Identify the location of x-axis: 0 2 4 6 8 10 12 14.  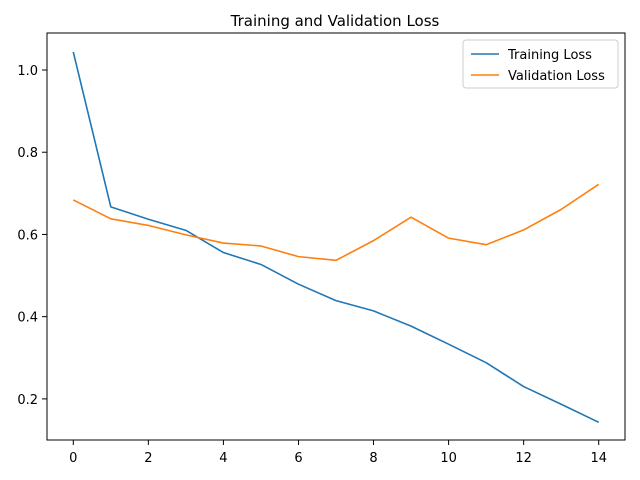
(338, 453).